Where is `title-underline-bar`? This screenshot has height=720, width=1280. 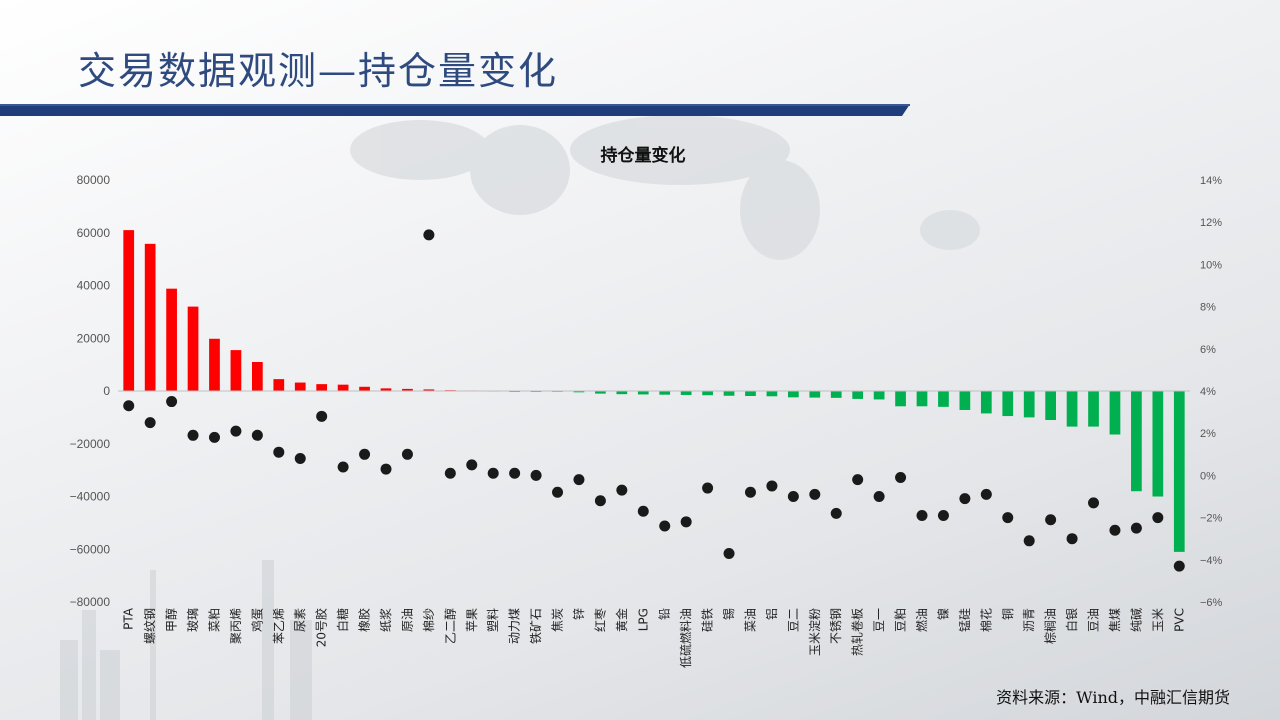 title-underline-bar is located at coordinates (455, 110).